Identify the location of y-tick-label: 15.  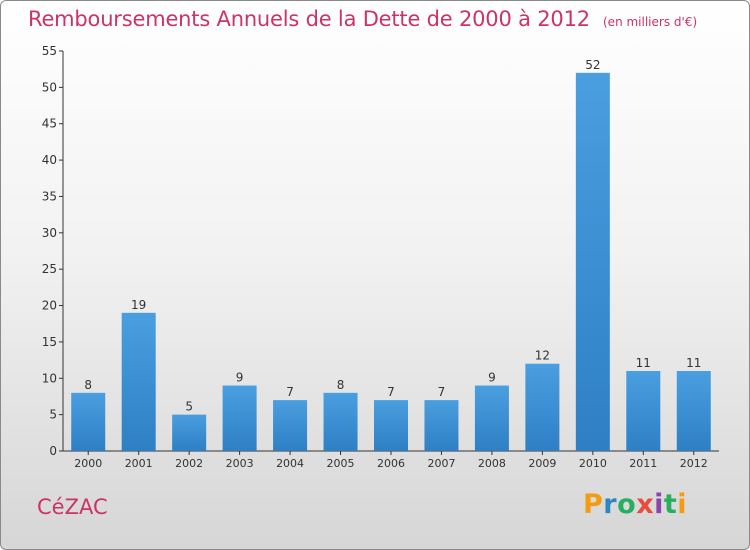
(49, 342).